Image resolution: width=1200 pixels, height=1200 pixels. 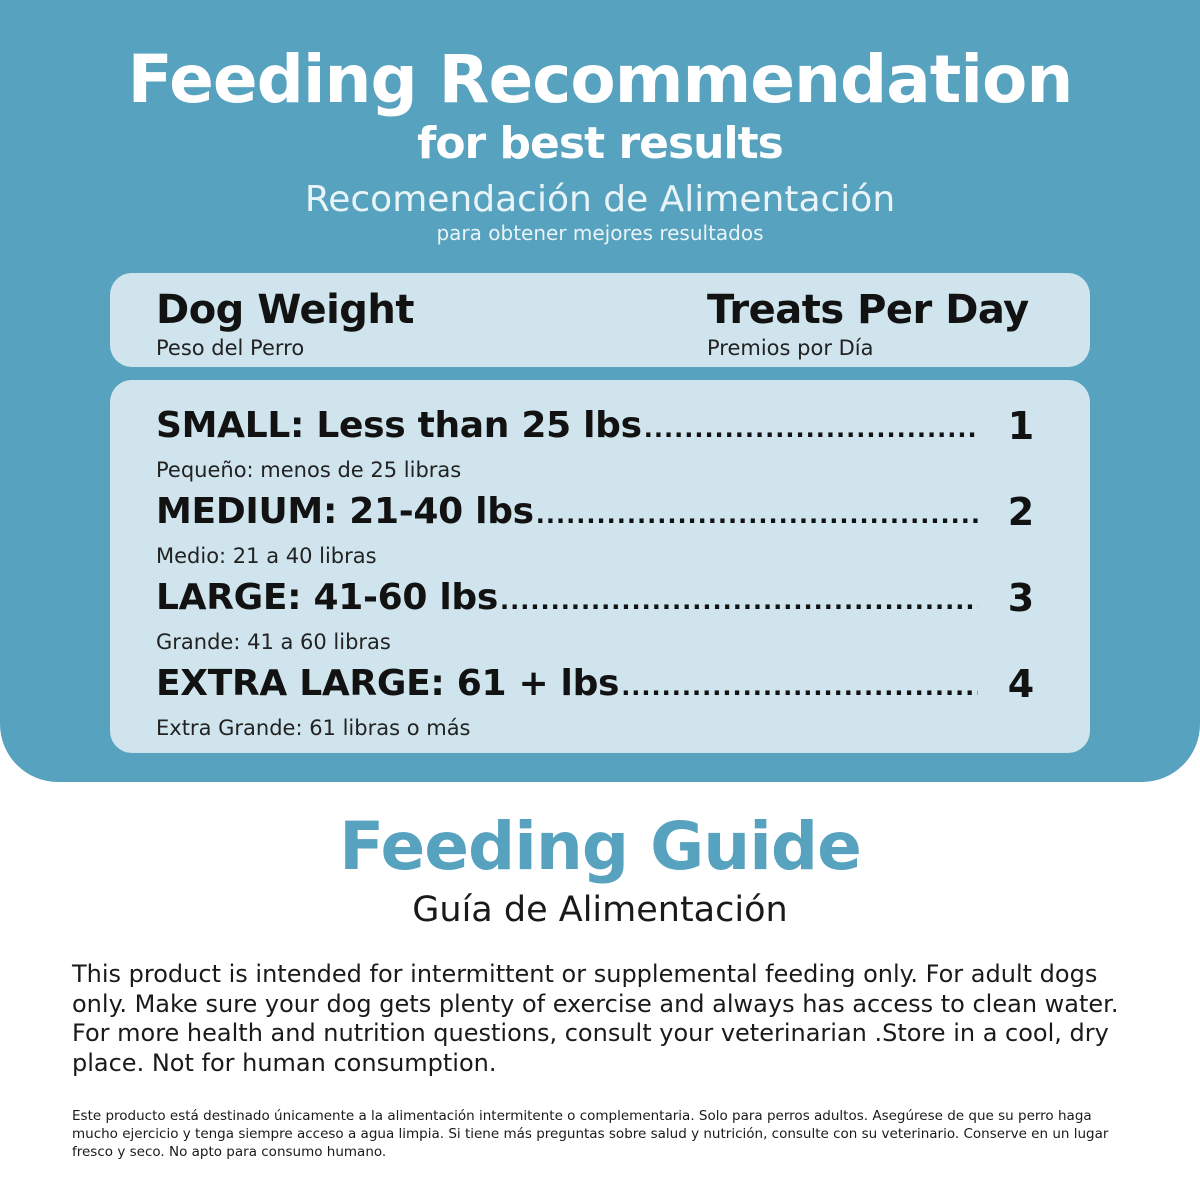 I want to click on row-treat-count: 1, so click(x=1021, y=426).